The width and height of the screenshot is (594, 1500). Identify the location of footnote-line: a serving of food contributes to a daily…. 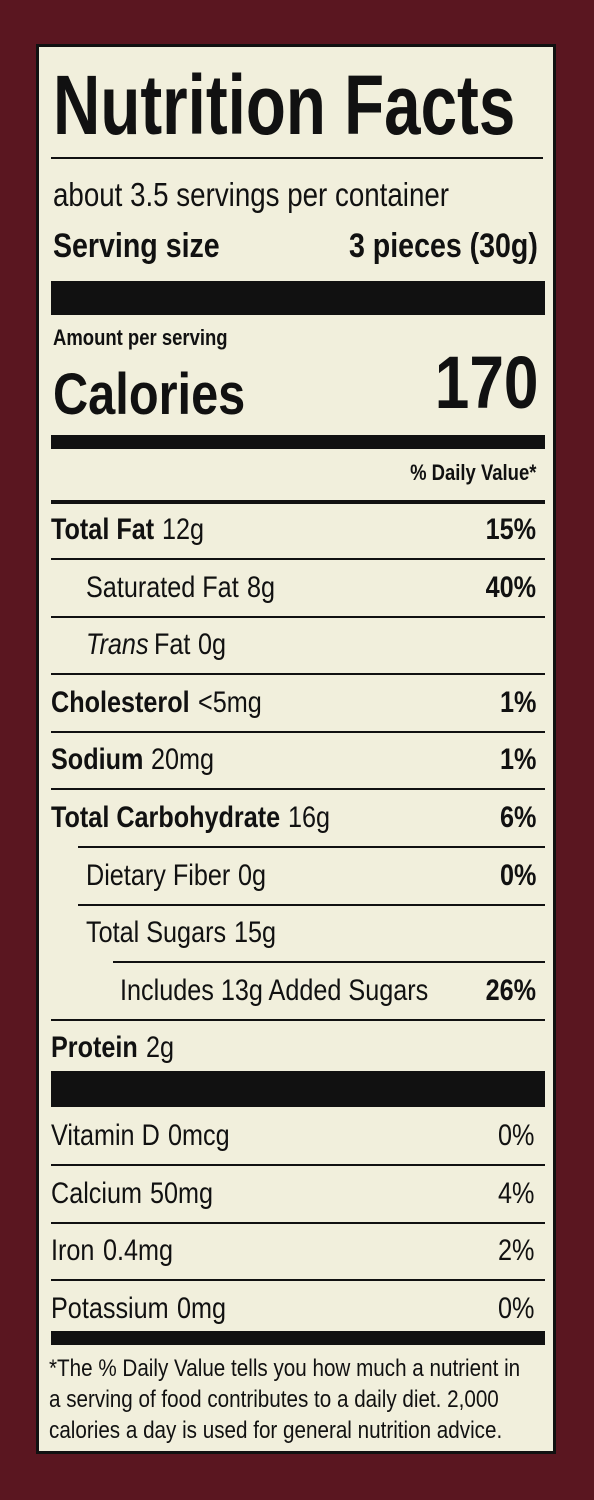
(274, 1399).